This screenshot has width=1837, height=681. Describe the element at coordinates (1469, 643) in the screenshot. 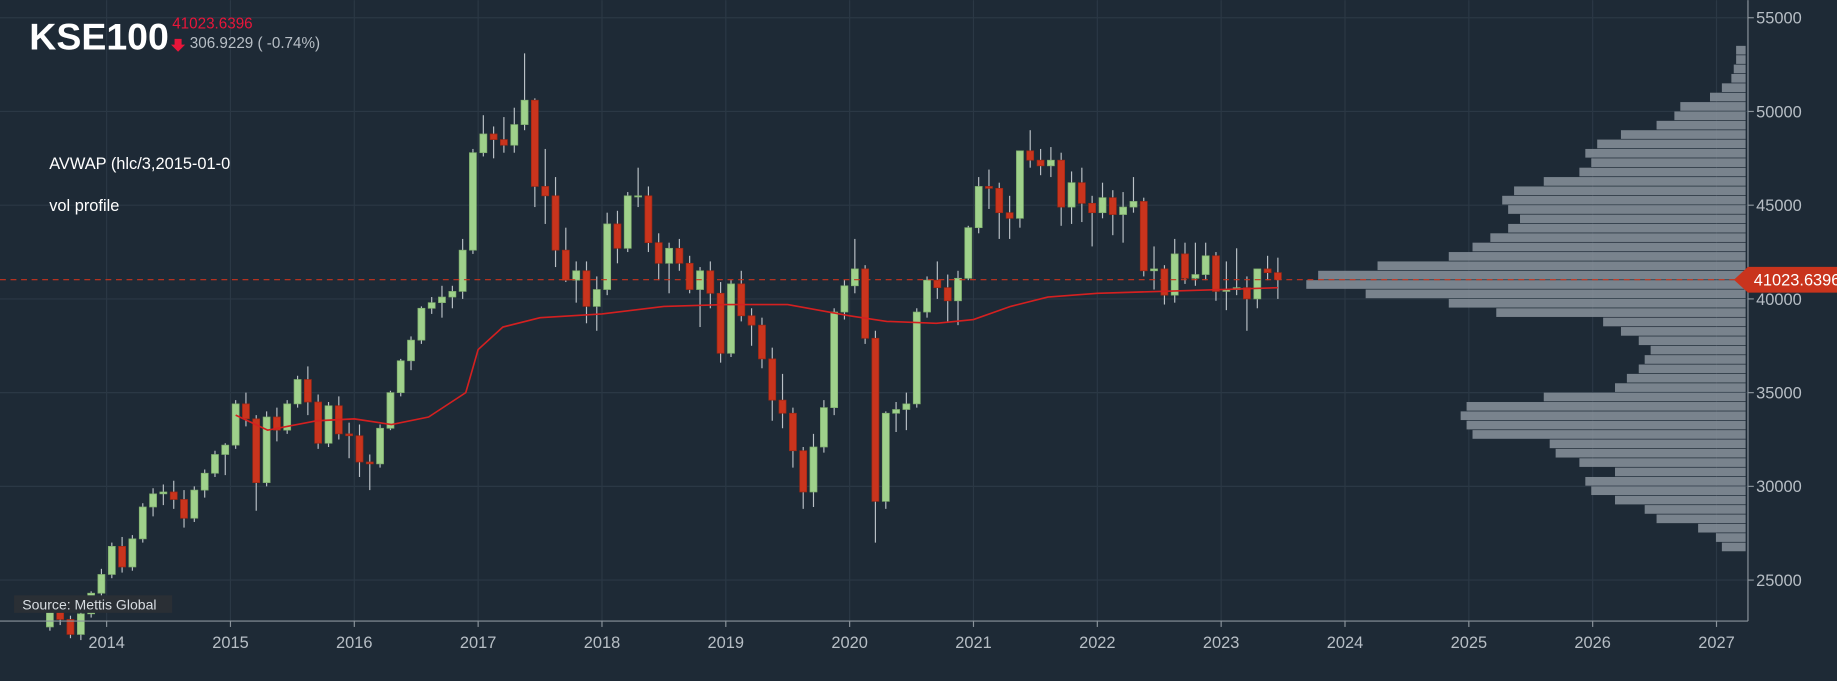

I see `x-tick-label: 2025` at that location.